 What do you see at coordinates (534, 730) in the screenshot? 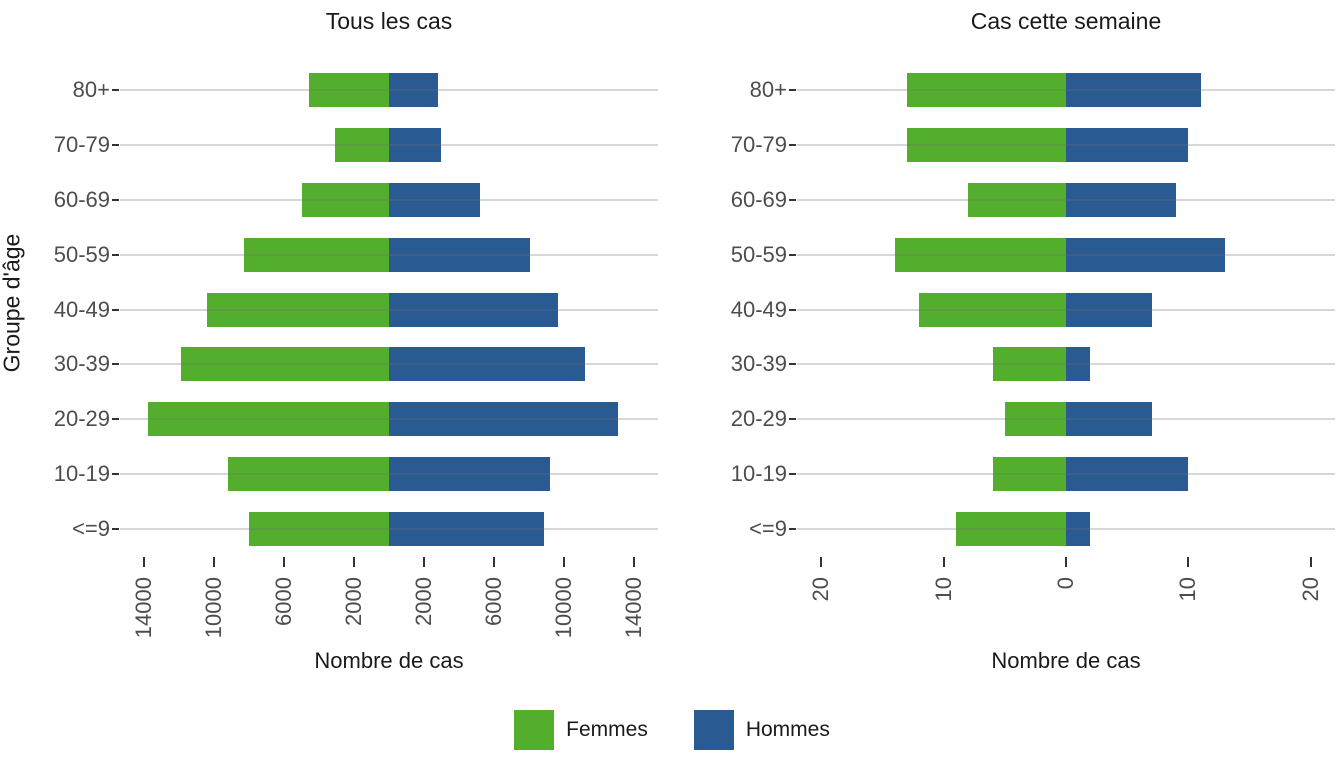
I see `legend-swatch-femmes` at bounding box center [534, 730].